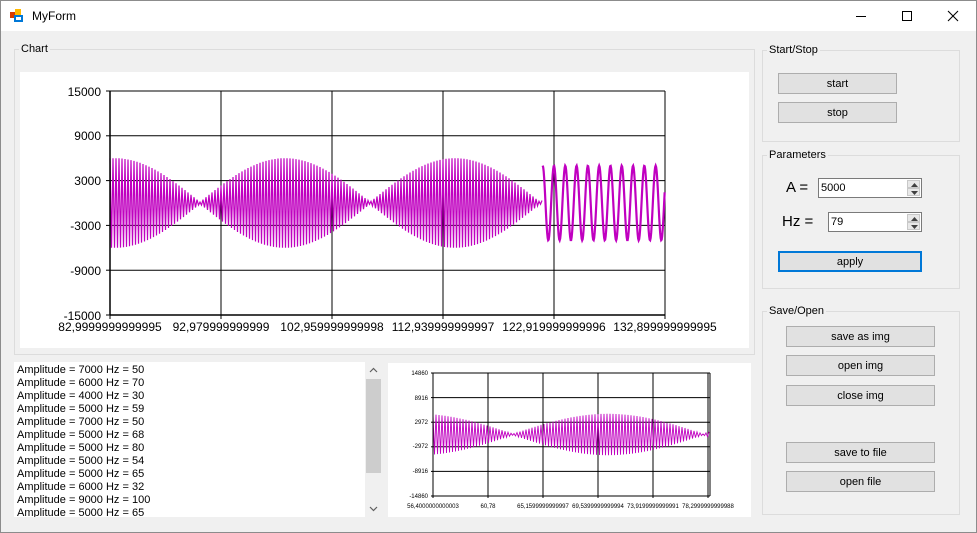  What do you see at coordinates (863, 188) in the screenshot?
I see `amplitude-input` at bounding box center [863, 188].